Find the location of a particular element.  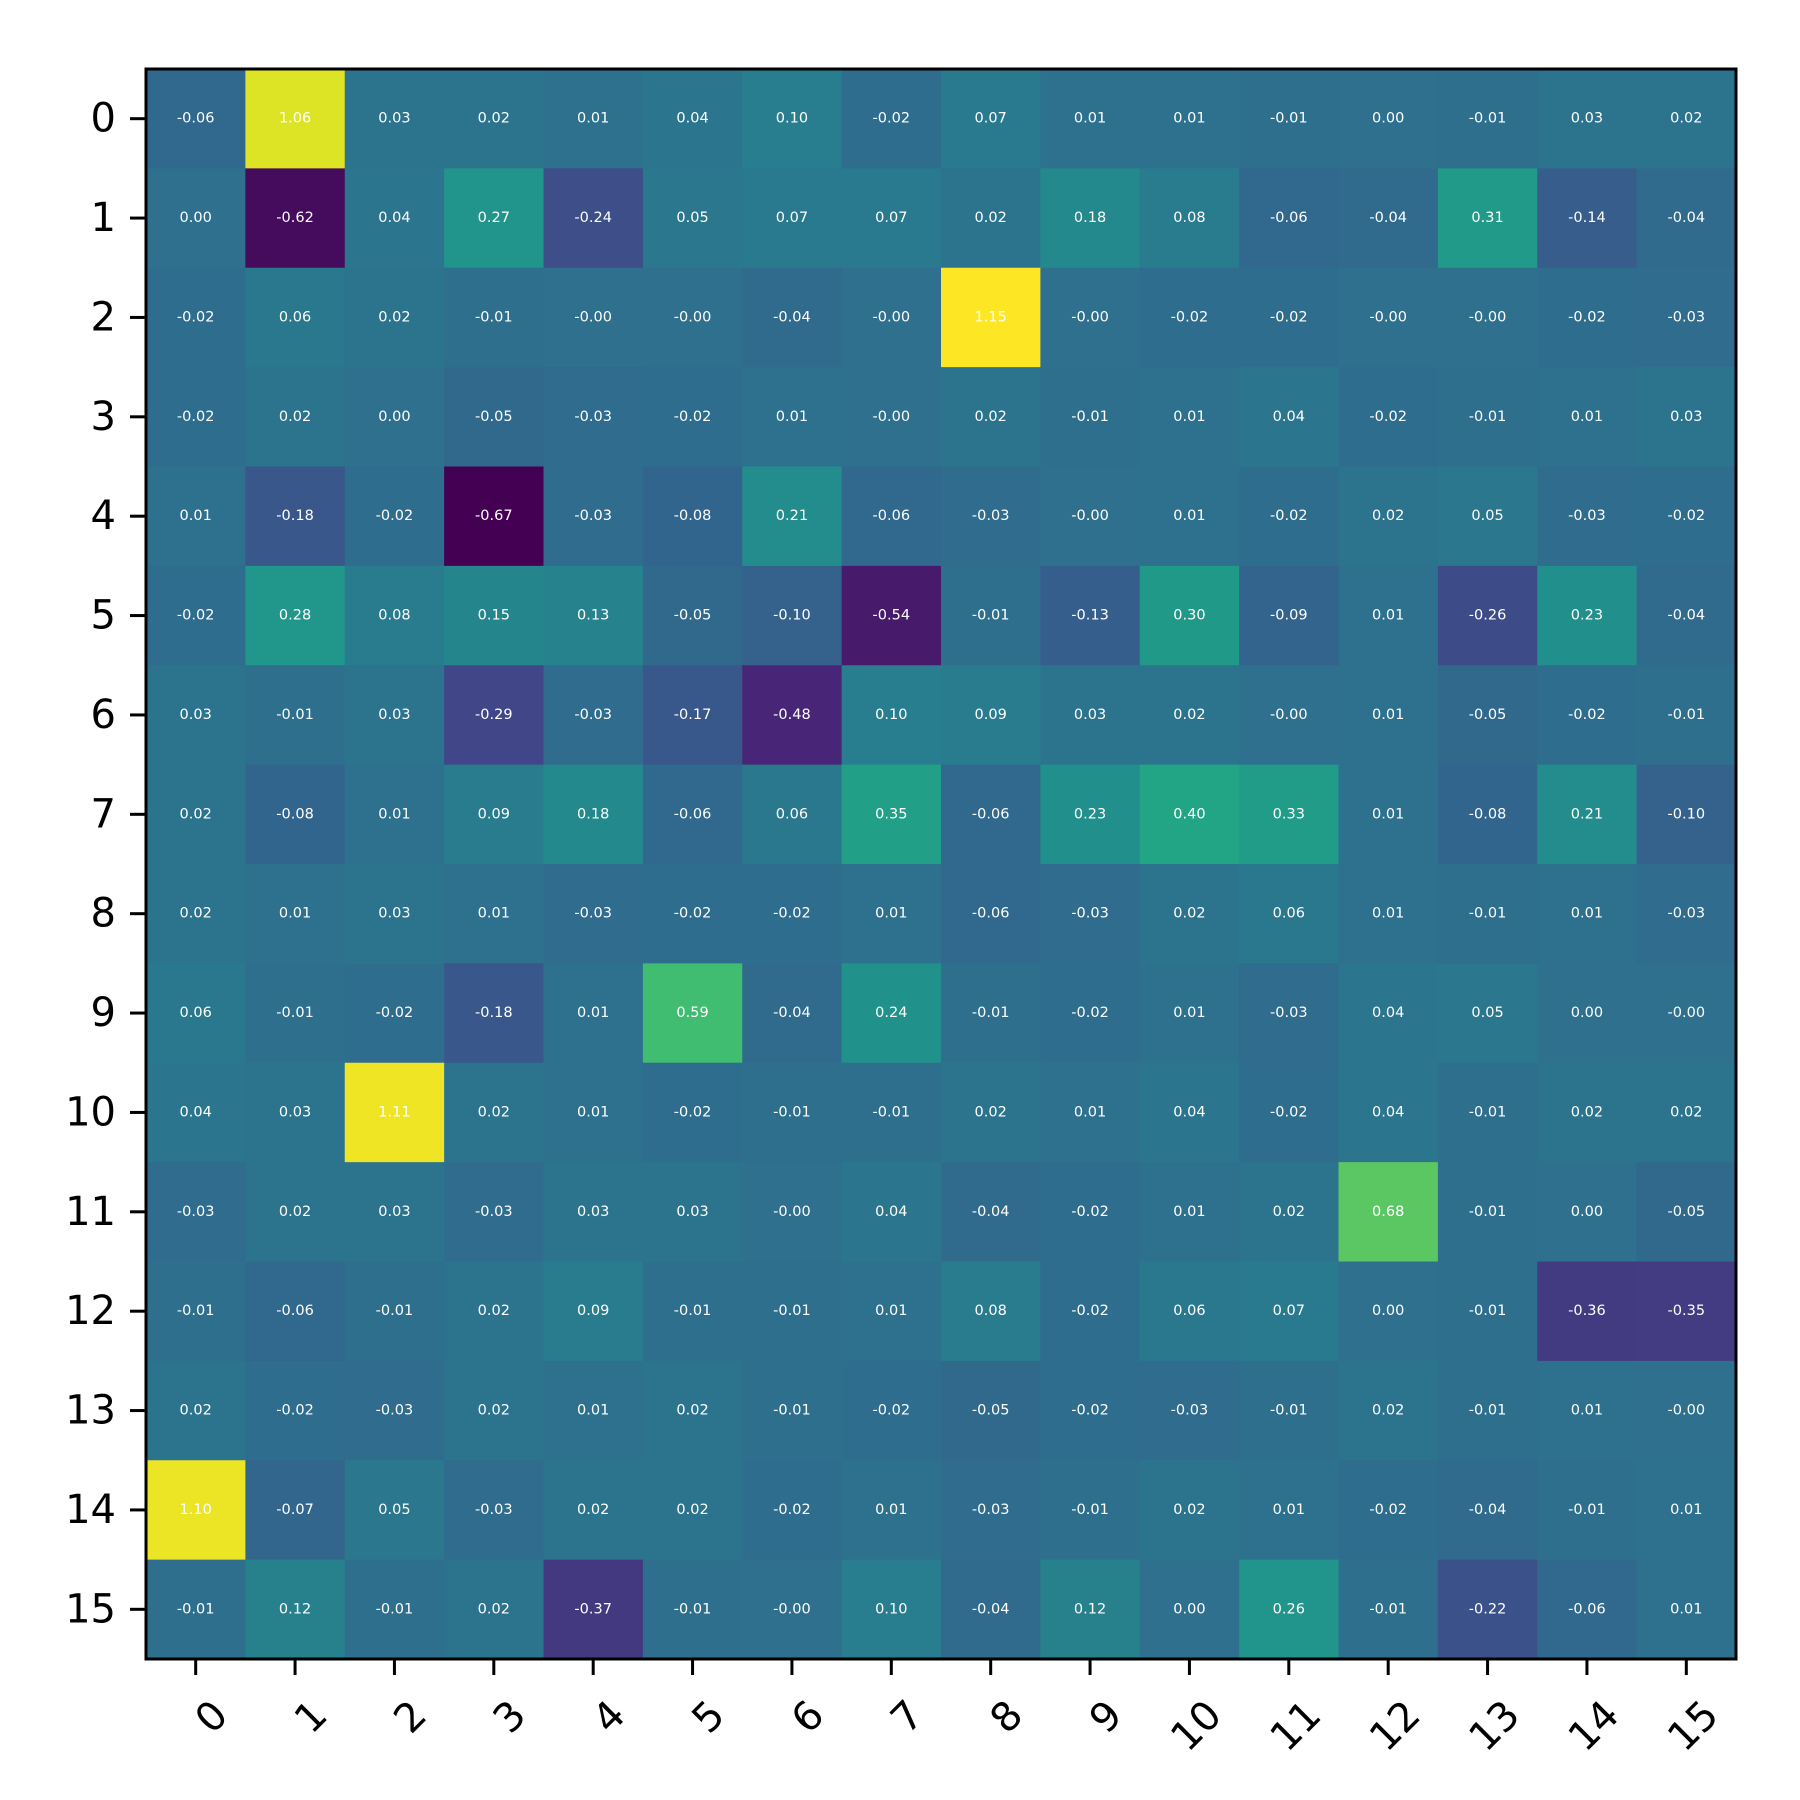

cell-value-label-11-6: -0.00 is located at coordinates (792, 1212).